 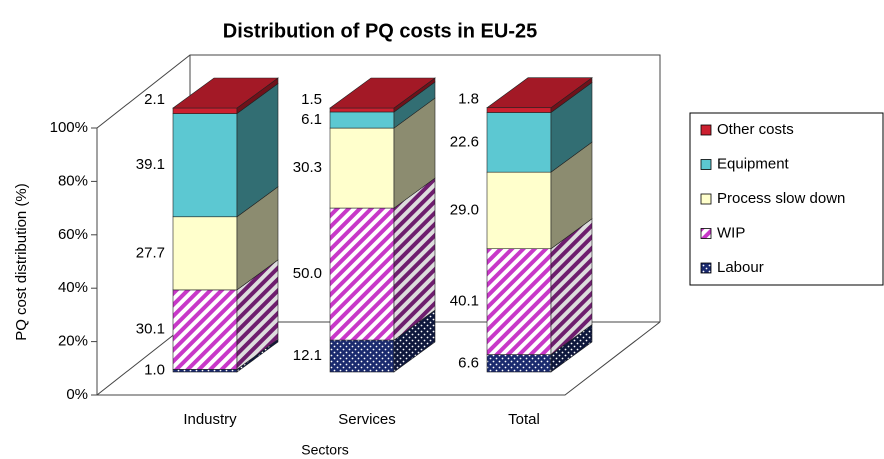 I want to click on chart-title: Distribution of PQ costs in EU-25, so click(x=380, y=31).